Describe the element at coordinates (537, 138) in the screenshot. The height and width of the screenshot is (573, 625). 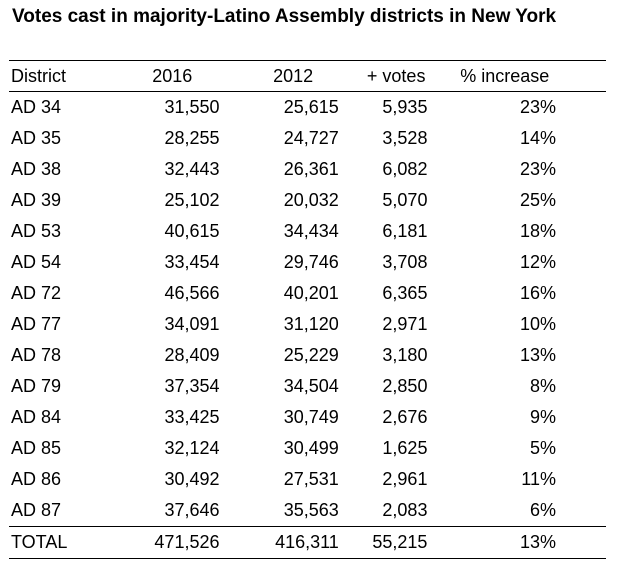
I see `cell-pct-increase: 14%` at that location.